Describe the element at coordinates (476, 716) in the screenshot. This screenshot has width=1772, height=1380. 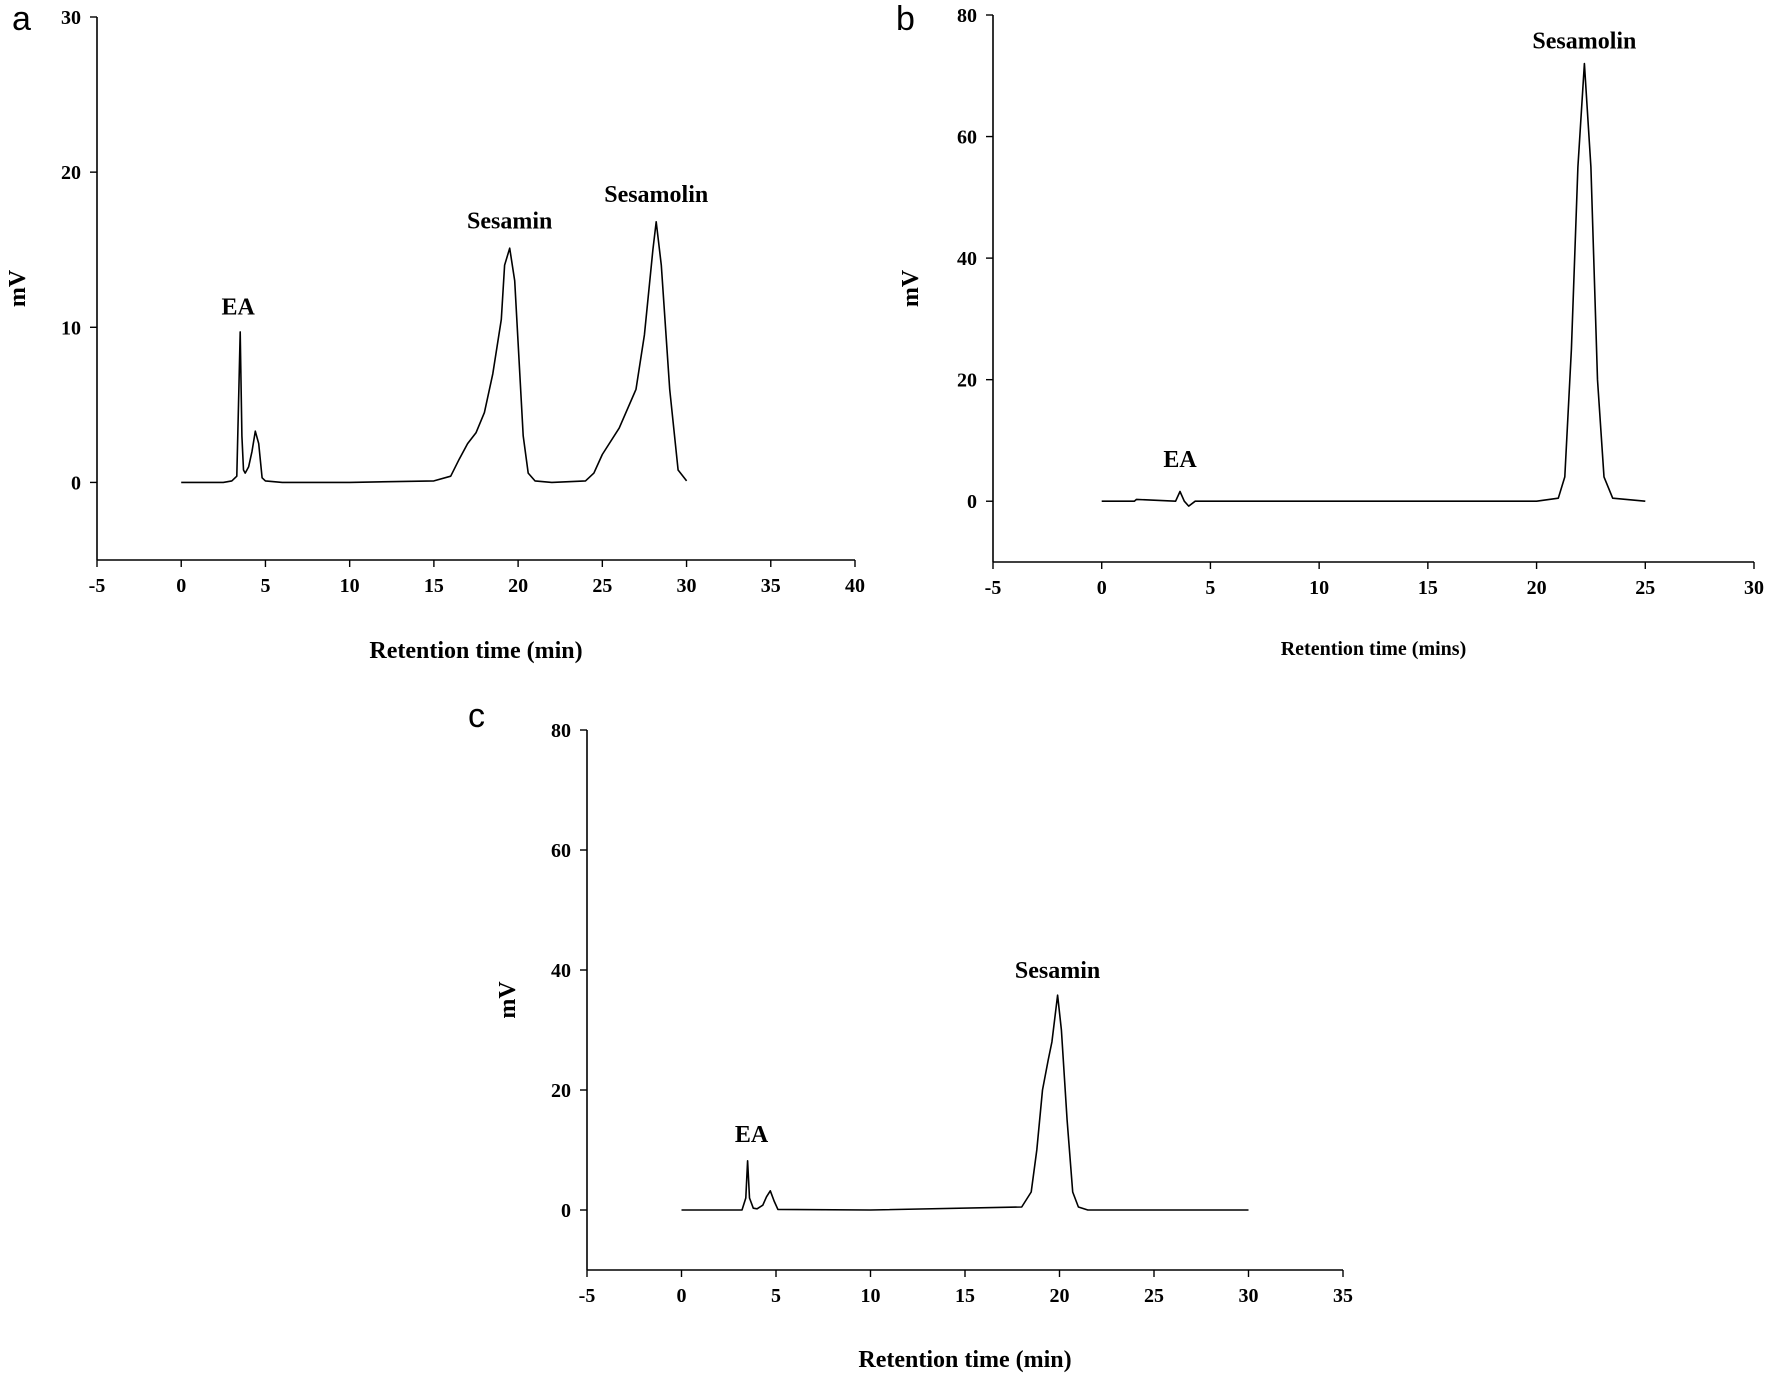
I see `panel-letter: c` at that location.